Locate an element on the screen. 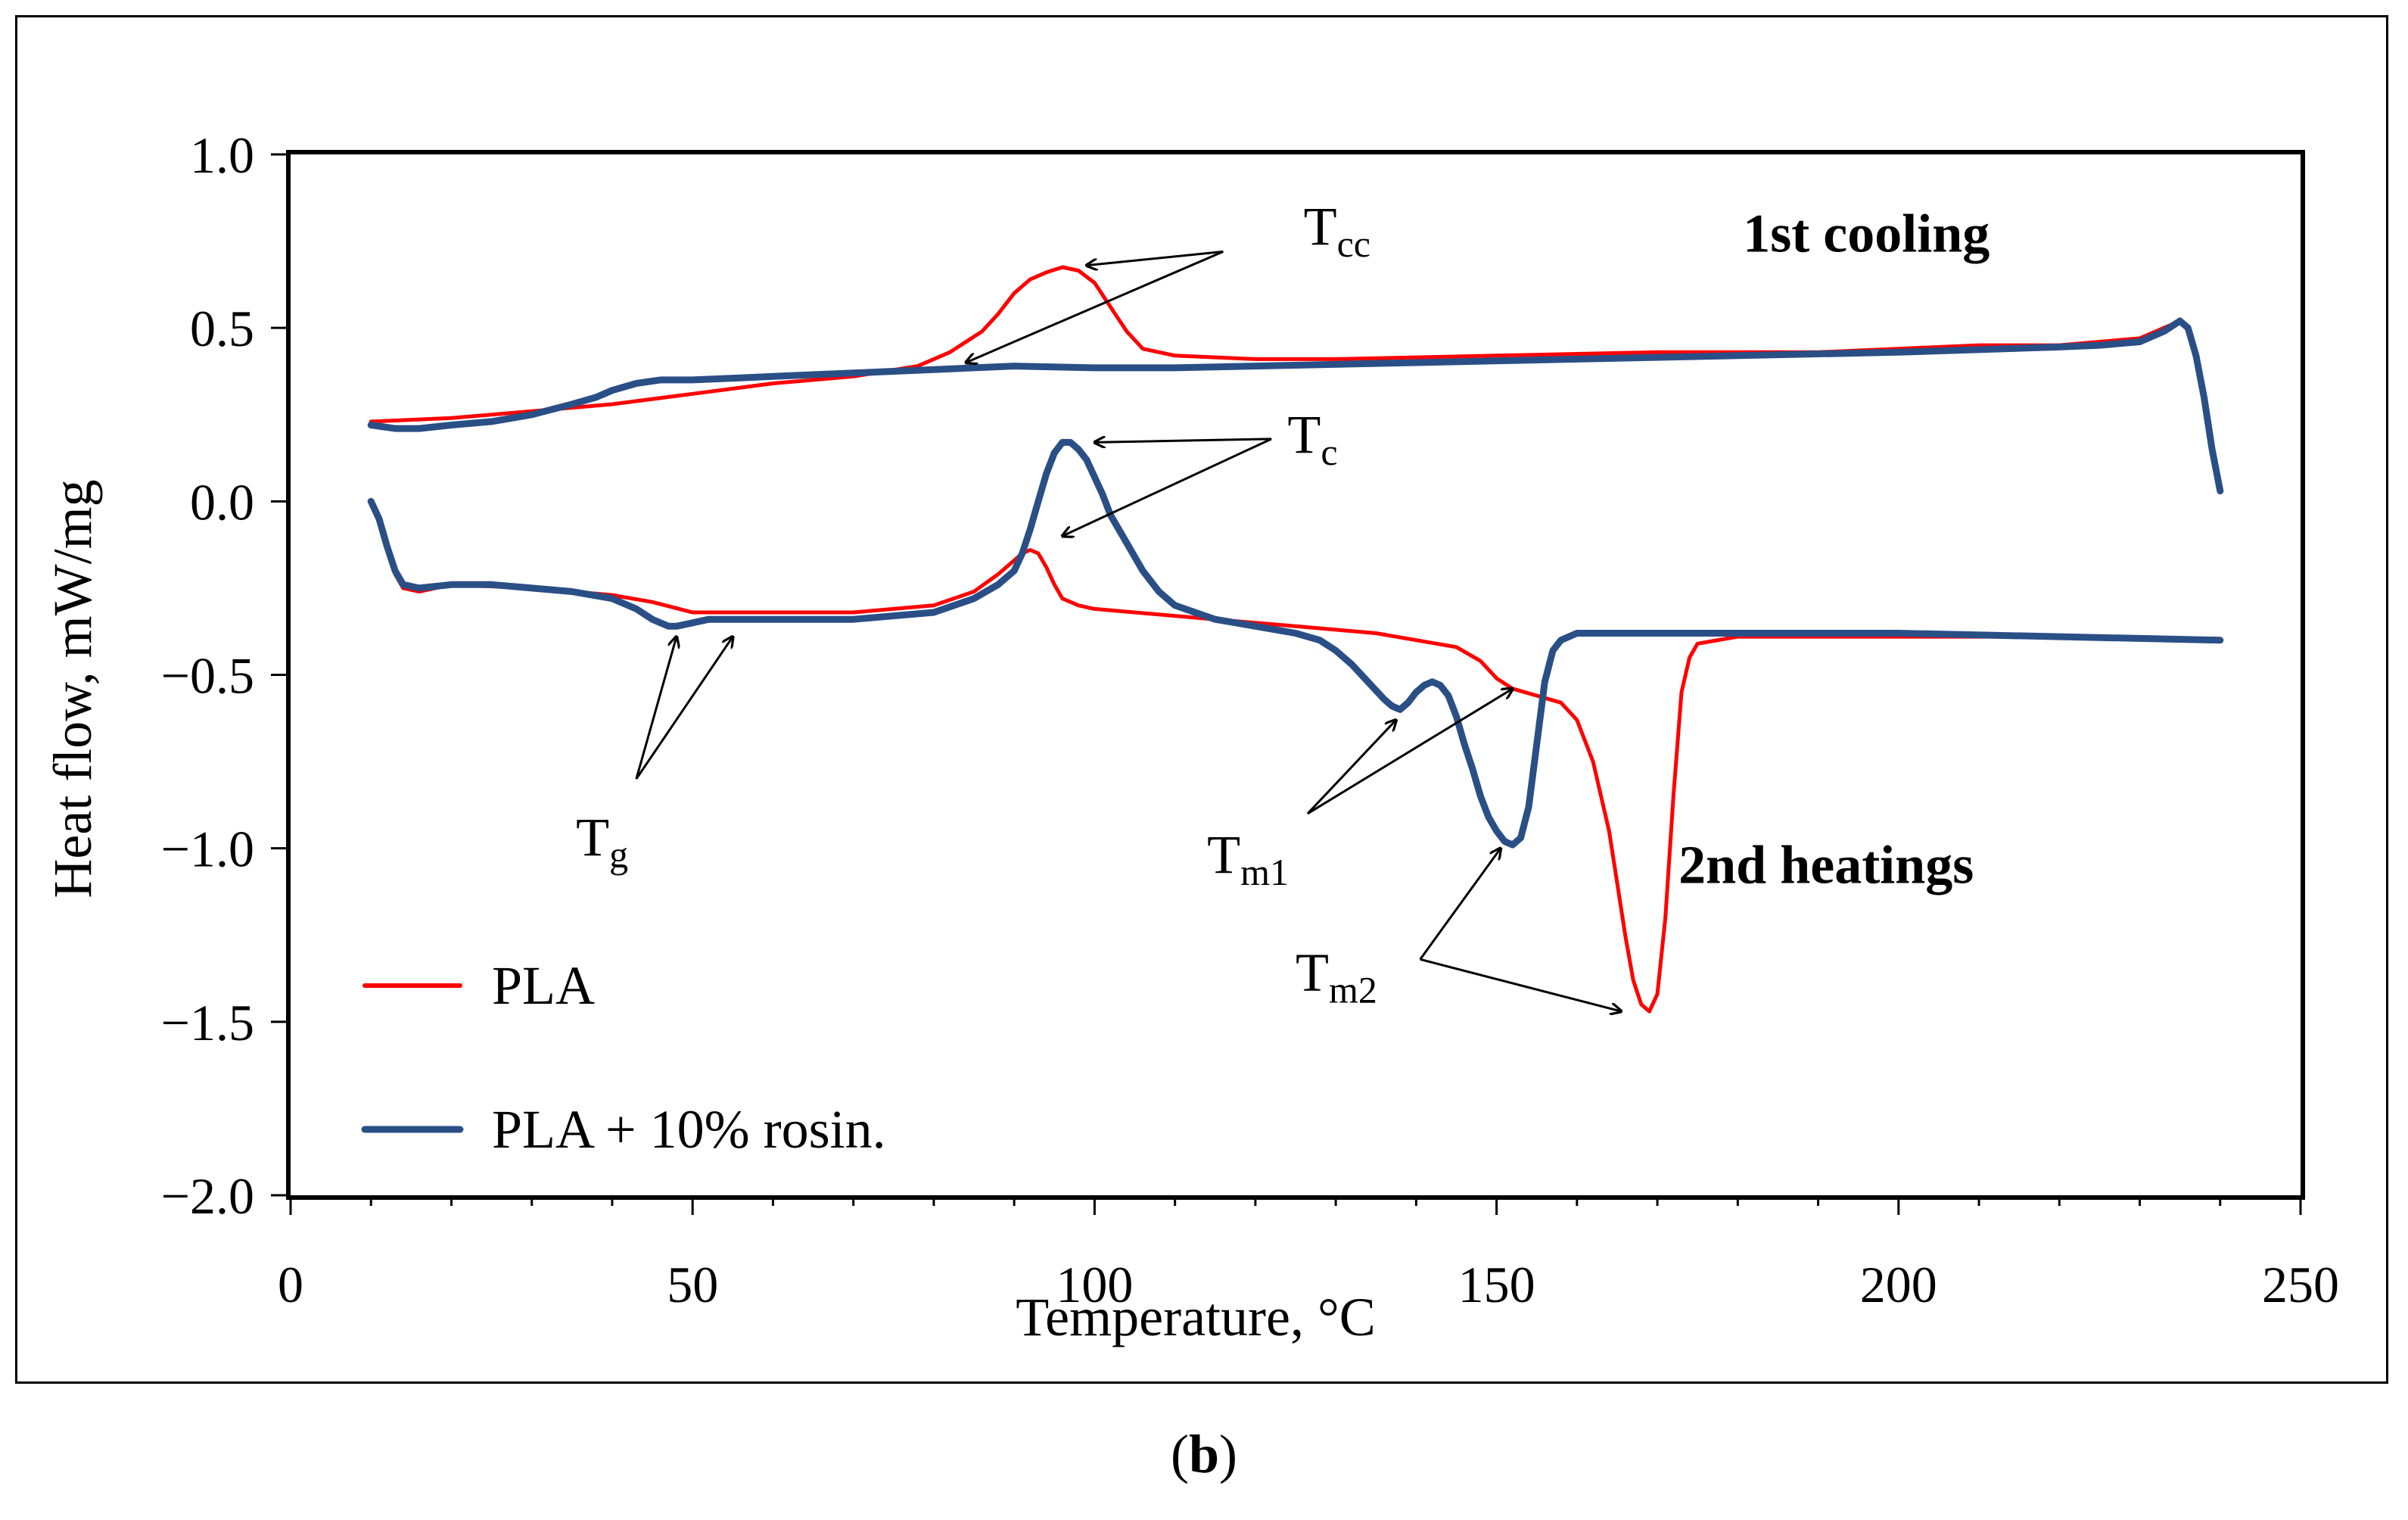 The width and height of the screenshot is (2408, 1520). caption-letter: b is located at coordinates (1204, 1454).